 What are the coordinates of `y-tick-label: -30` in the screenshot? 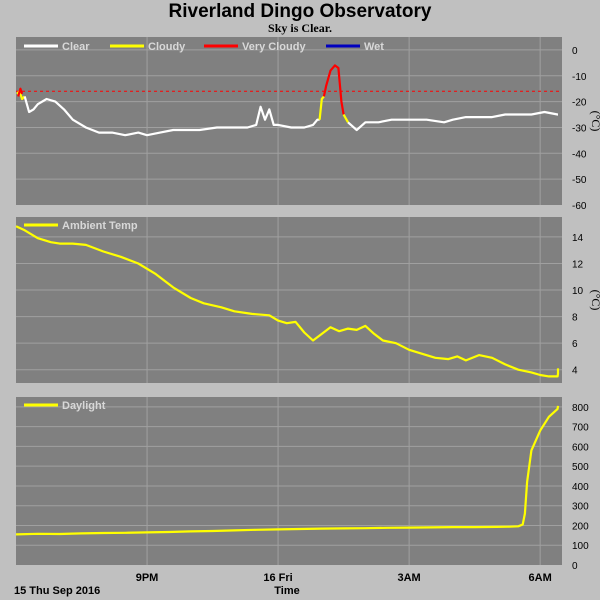 It's located at (579, 128).